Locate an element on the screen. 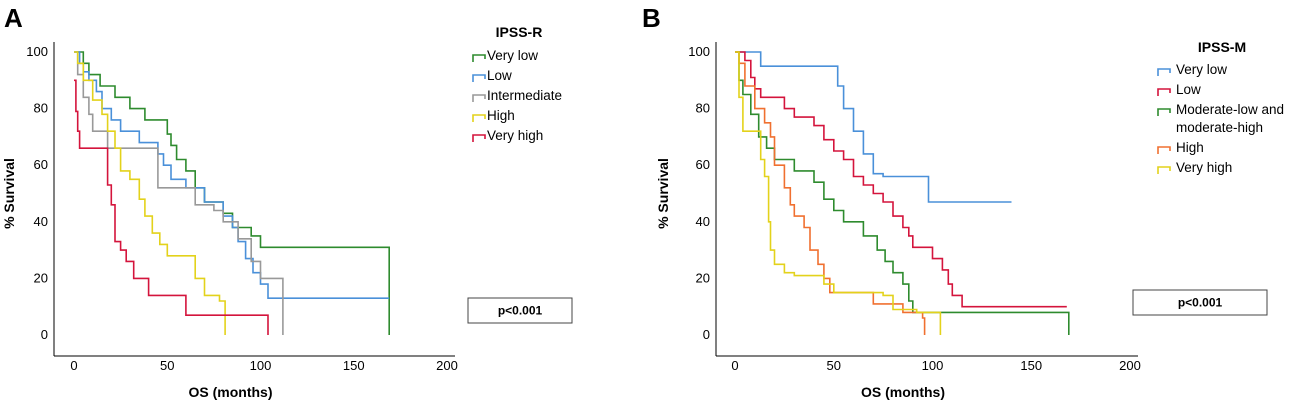 The image size is (1299, 403). panel-b-y-tick-label: 60 is located at coordinates (703, 164).